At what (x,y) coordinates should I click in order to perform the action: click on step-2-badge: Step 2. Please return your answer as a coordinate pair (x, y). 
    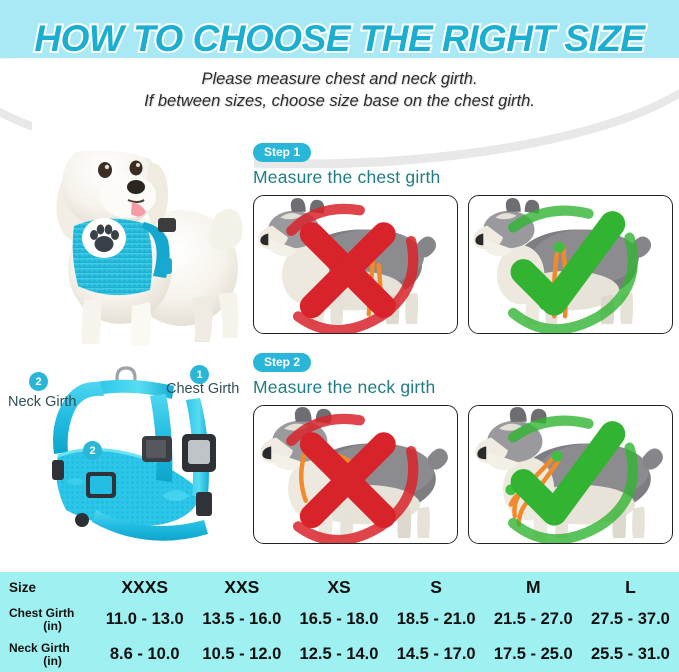
    Looking at the image, I should click on (282, 362).